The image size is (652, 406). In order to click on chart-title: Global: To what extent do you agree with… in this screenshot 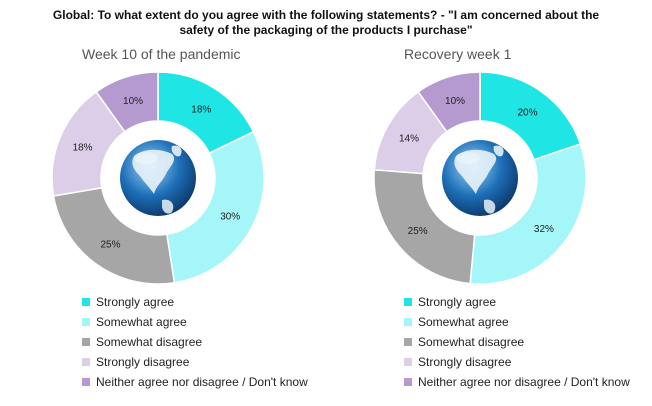, I will do `click(326, 23)`.